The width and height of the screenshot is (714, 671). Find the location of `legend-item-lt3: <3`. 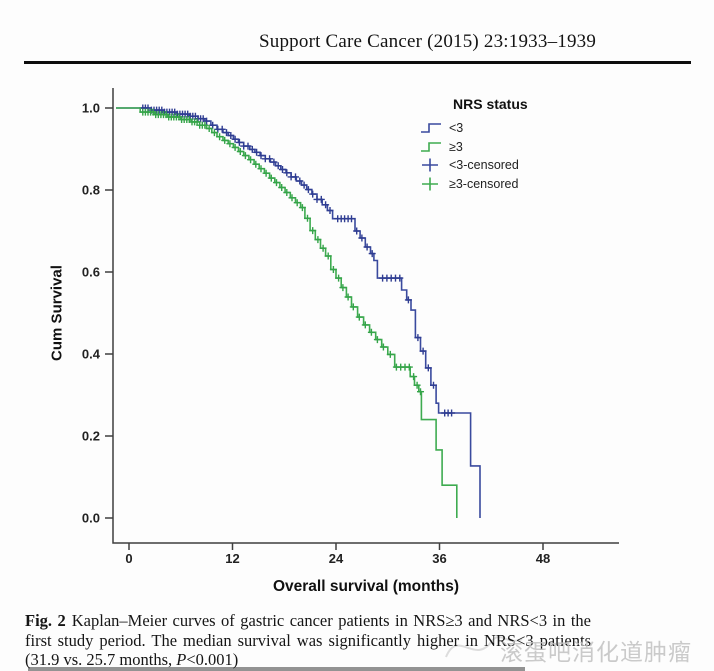

legend-item-lt3: <3 is located at coordinates (474, 128).